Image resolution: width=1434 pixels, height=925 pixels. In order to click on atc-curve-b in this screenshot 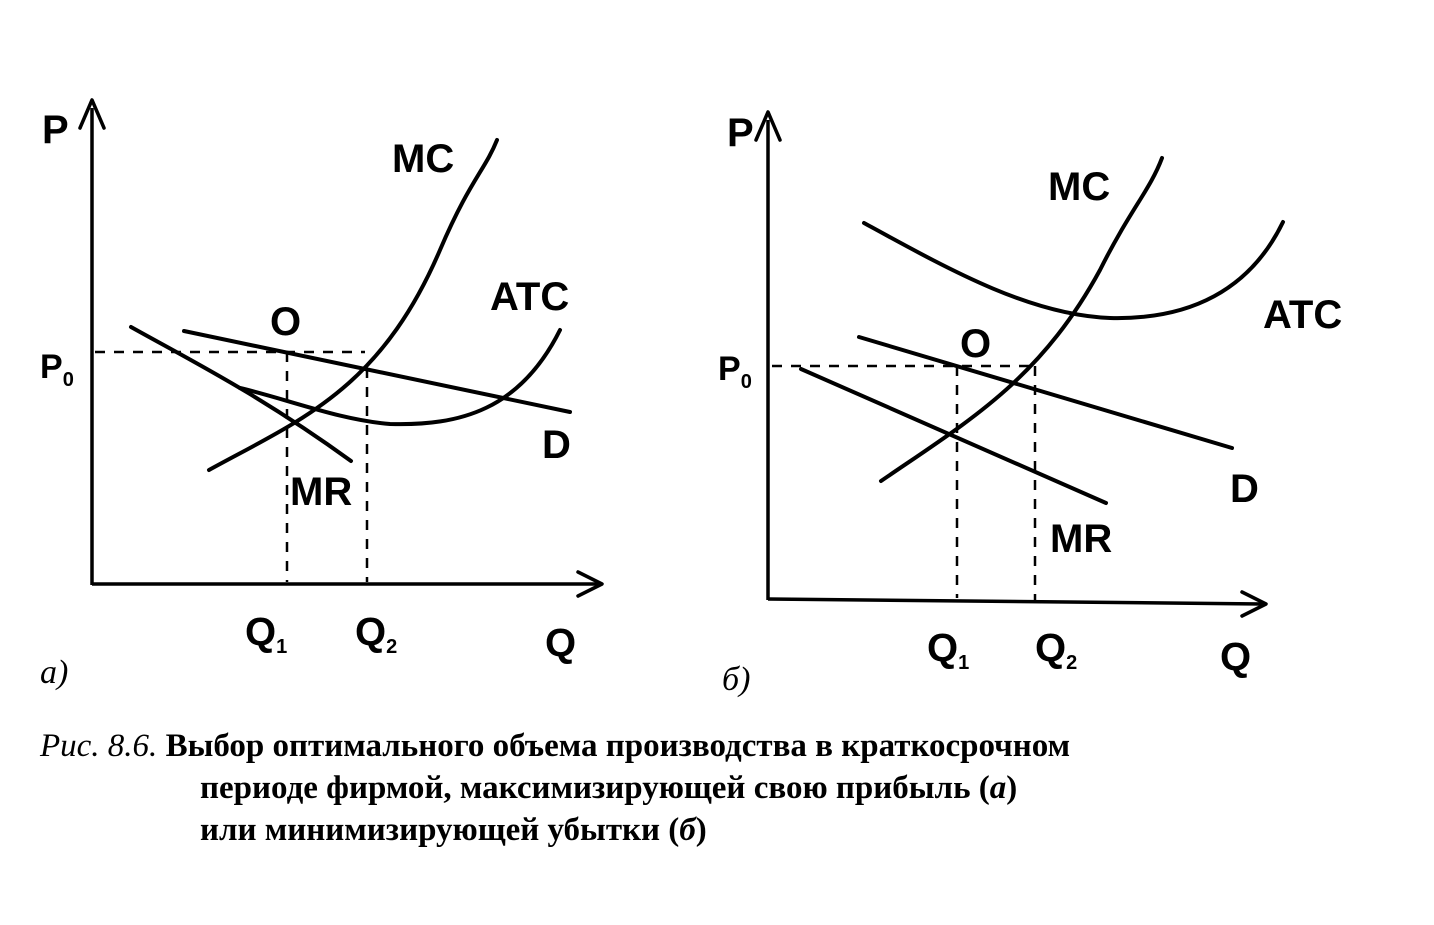, I will do `click(1073, 270)`.